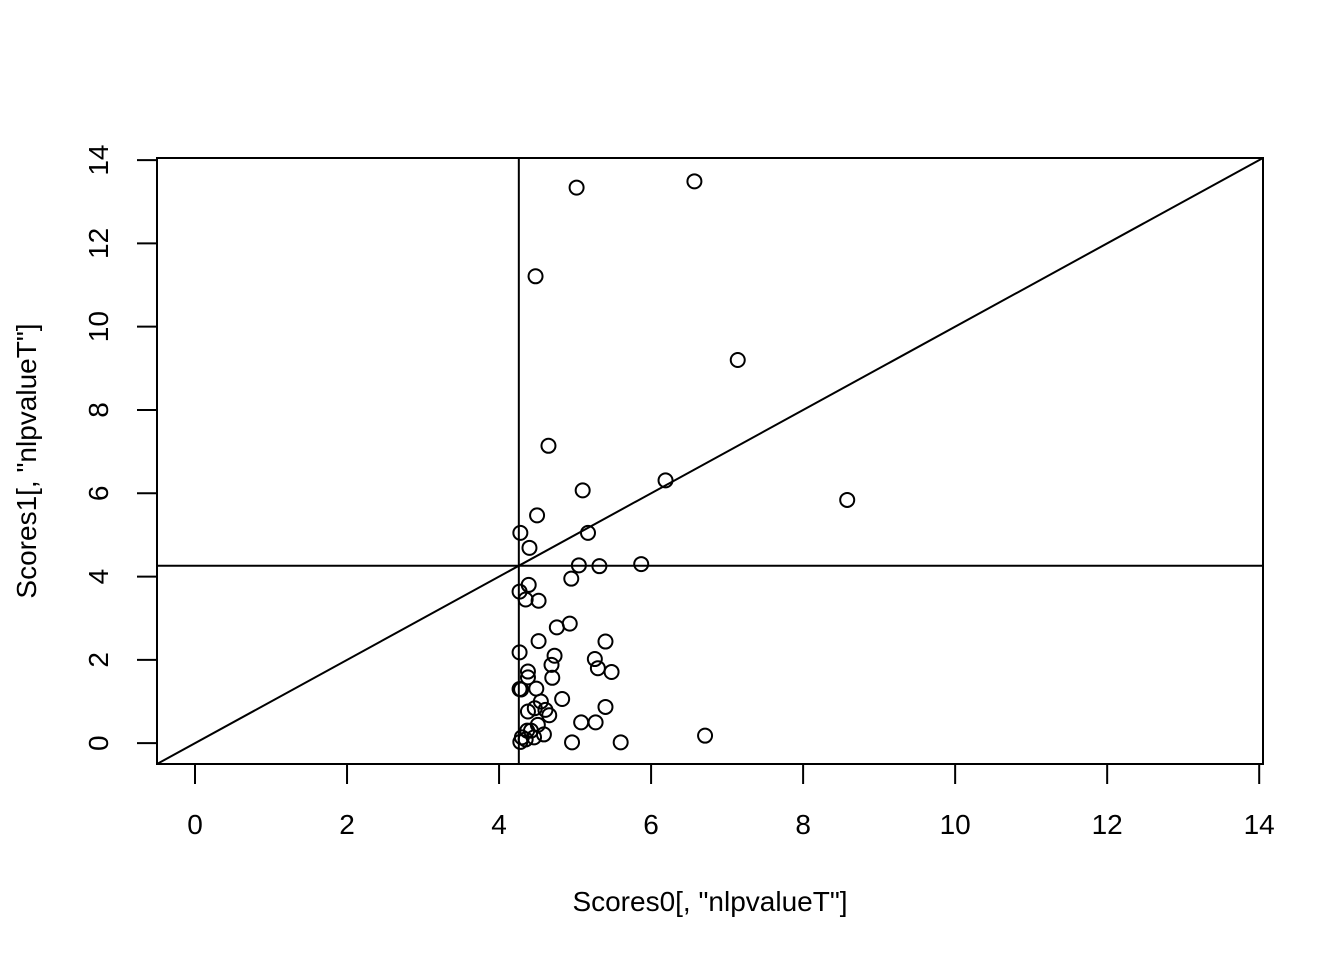 This screenshot has height=960, width=1344. Describe the element at coordinates (98, 160) in the screenshot. I see `y-tick-label: 14` at that location.